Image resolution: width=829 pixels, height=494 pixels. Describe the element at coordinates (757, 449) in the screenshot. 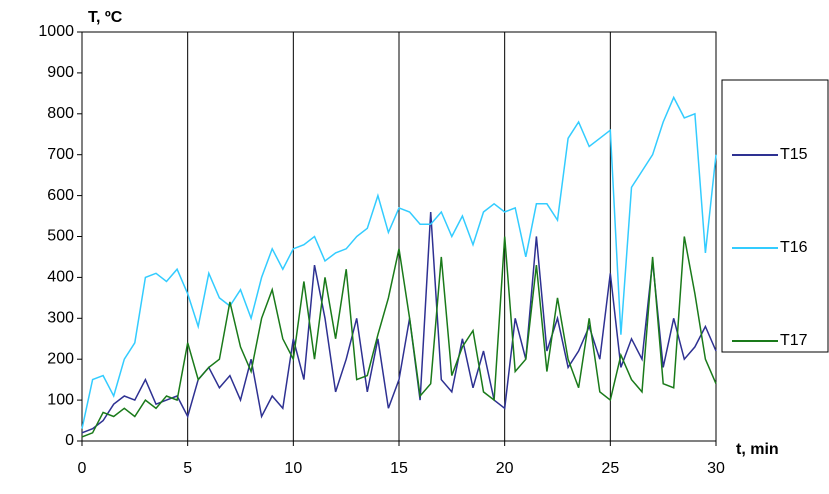

I see `x-axis-label: t, min` at that location.